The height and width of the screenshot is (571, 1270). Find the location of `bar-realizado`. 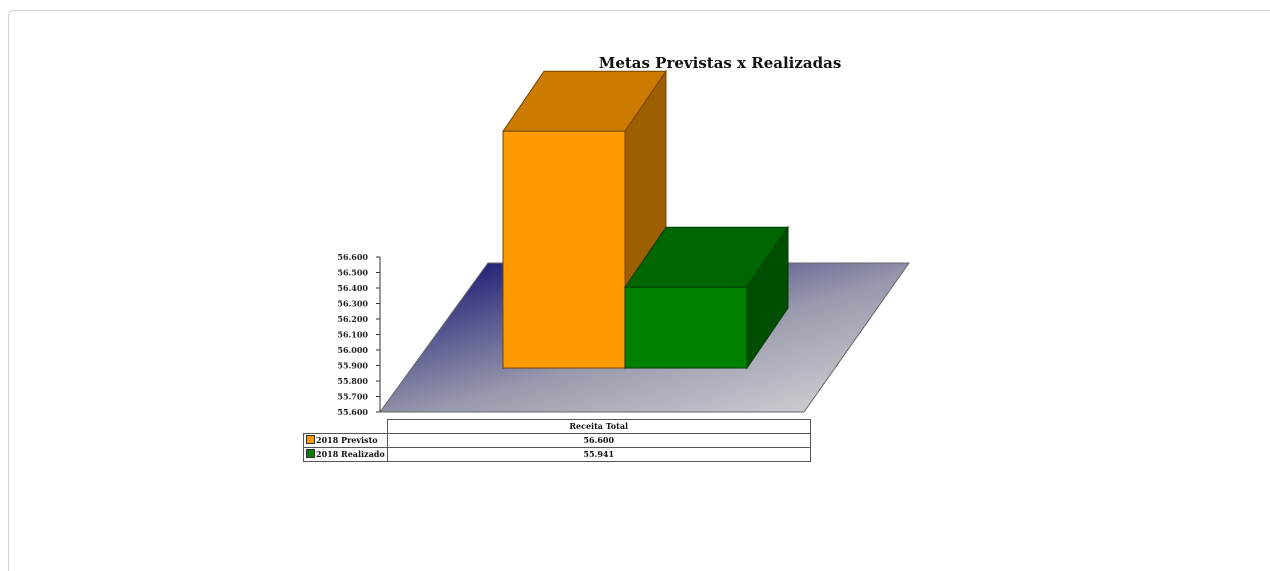

bar-realizado is located at coordinates (706, 297).